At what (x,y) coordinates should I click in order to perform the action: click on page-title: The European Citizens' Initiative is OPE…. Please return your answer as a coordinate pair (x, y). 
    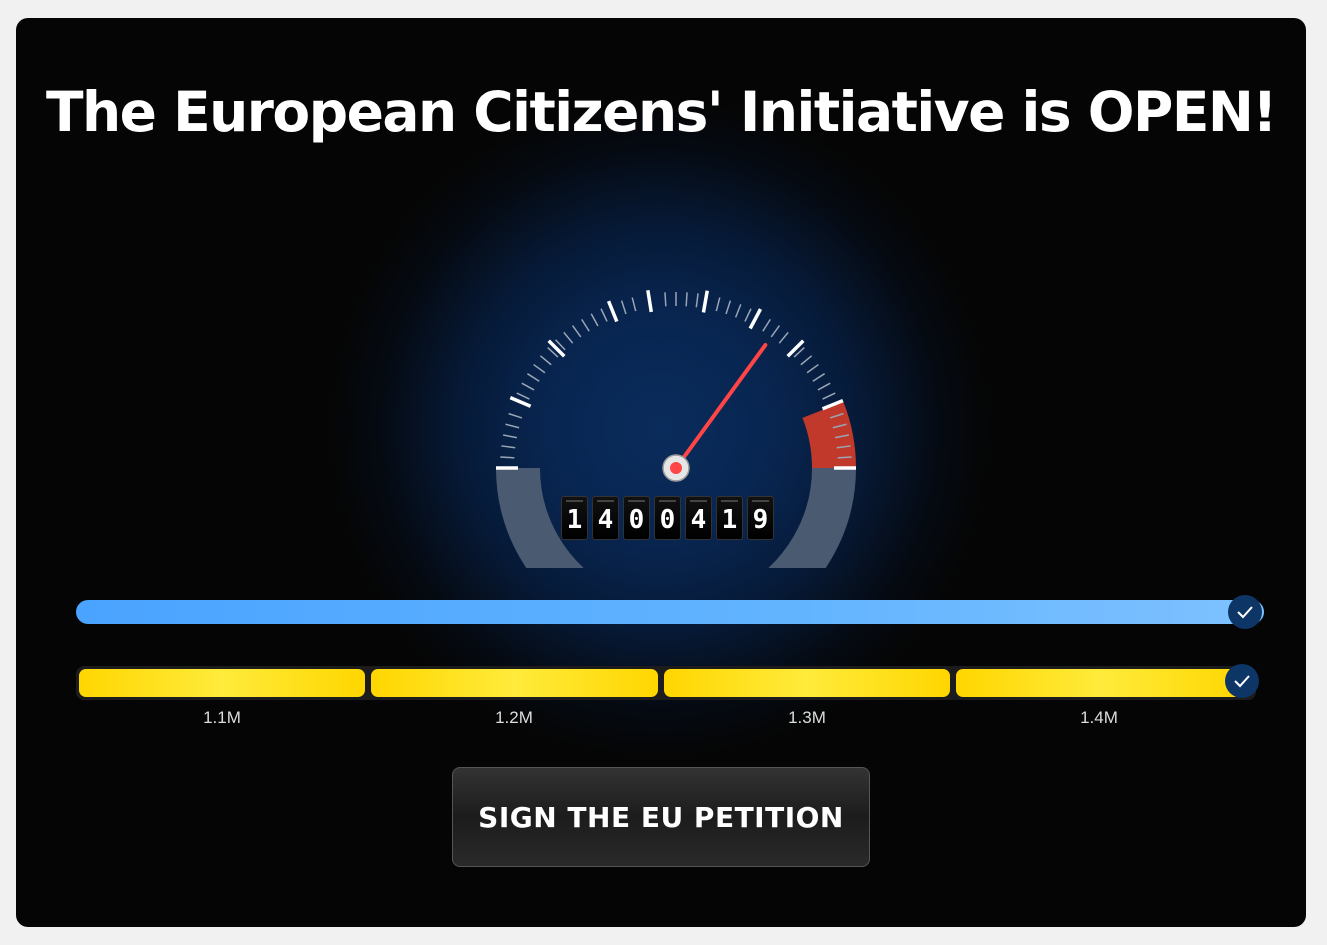
    Looking at the image, I should click on (661, 112).